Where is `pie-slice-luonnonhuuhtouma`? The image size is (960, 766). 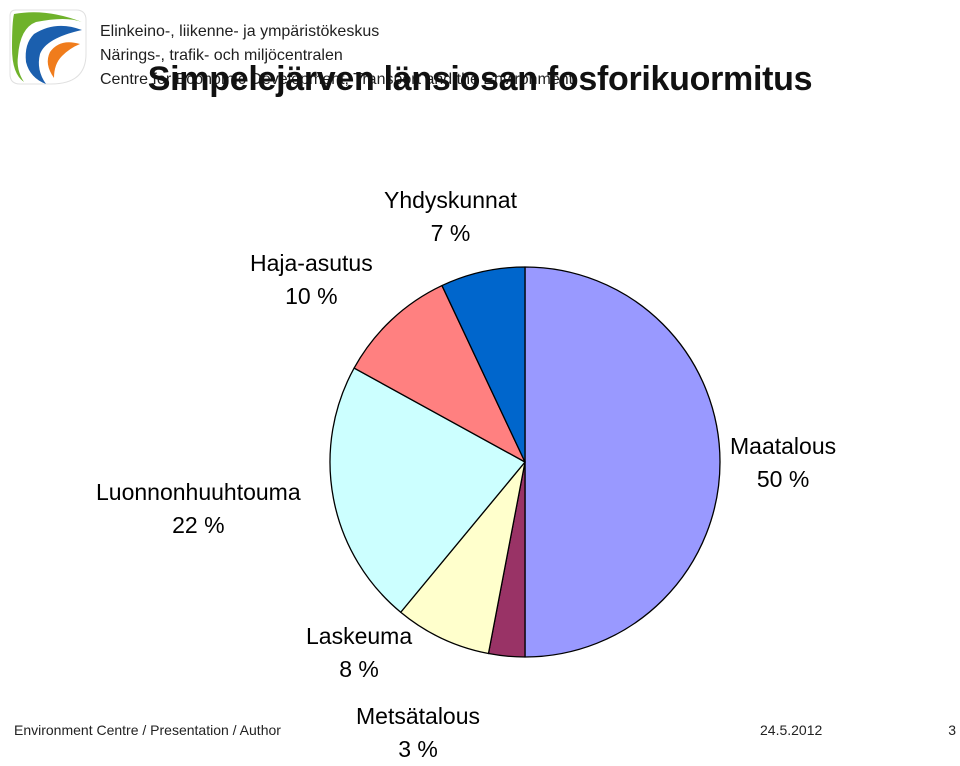
pie-slice-luonnonhuuhtouma is located at coordinates (427, 490).